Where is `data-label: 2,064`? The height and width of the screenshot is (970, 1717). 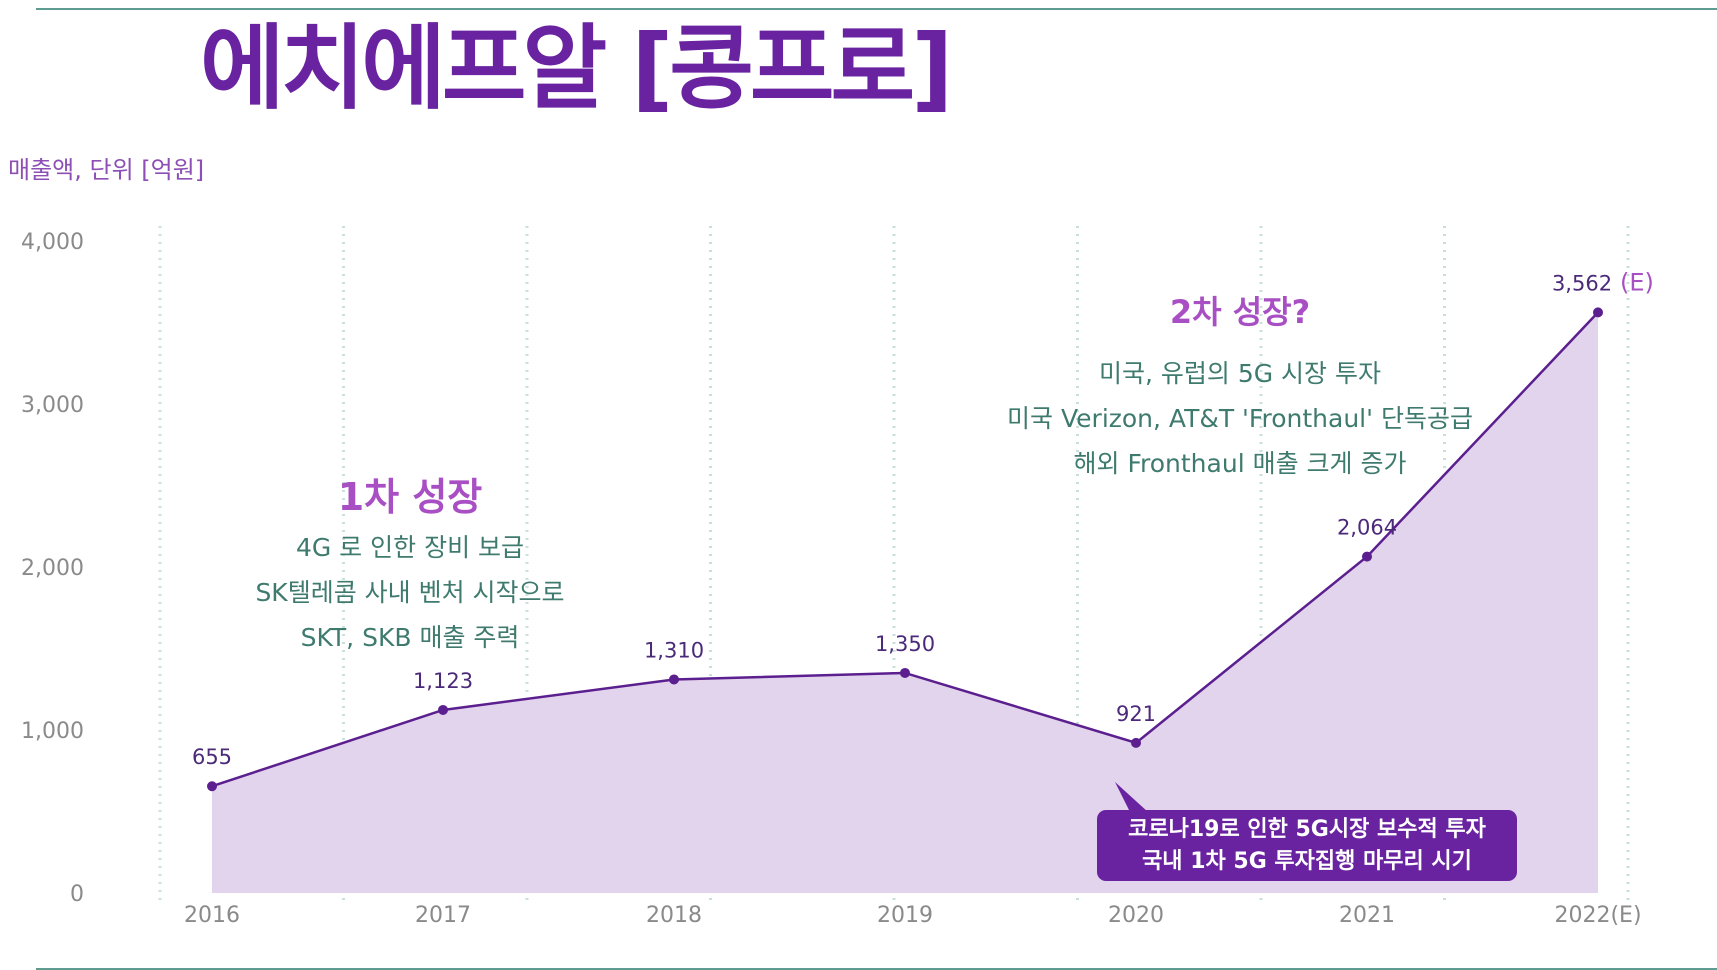 data-label: 2,064 is located at coordinates (1367, 528).